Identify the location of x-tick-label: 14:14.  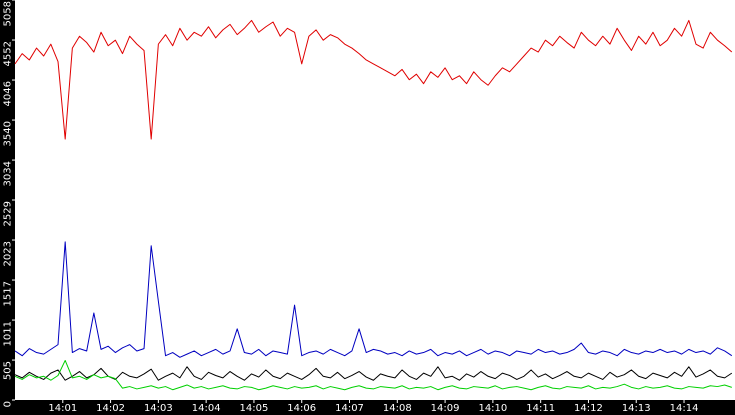
(684, 408).